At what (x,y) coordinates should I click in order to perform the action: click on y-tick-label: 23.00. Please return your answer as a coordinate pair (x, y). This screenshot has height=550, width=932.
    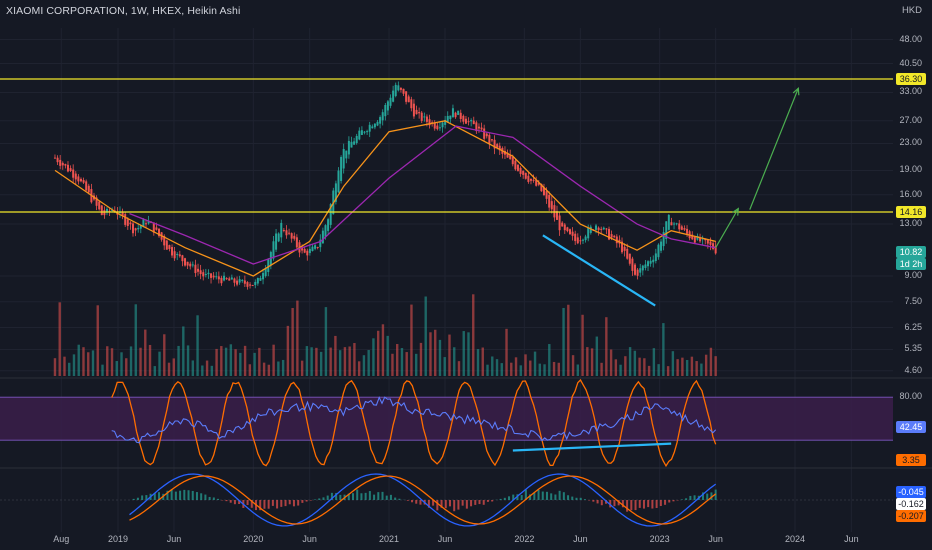
    Looking at the image, I should click on (910, 142).